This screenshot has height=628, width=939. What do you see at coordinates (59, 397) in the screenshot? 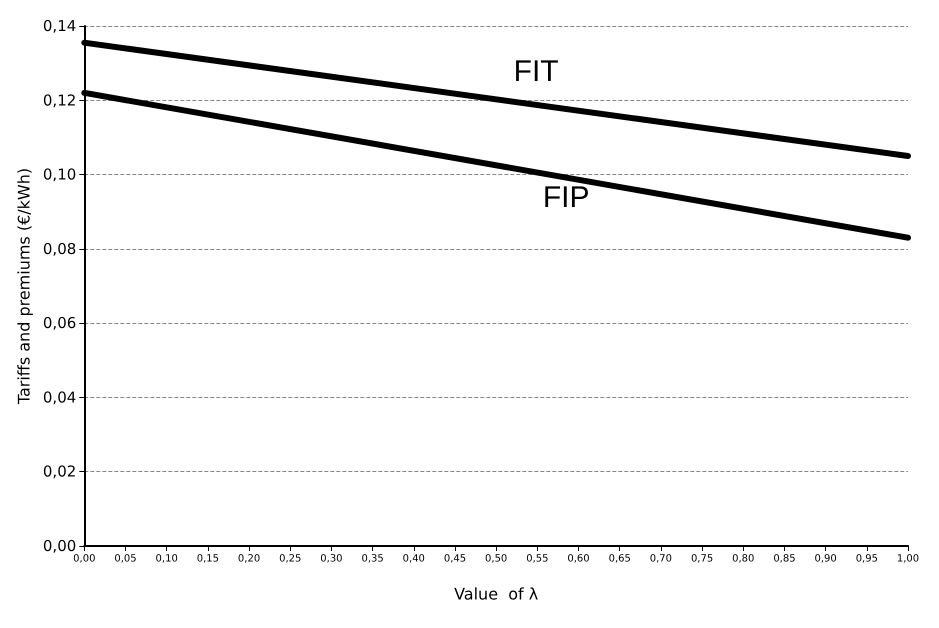
I see `y-tick-label: 0,04` at bounding box center [59, 397].